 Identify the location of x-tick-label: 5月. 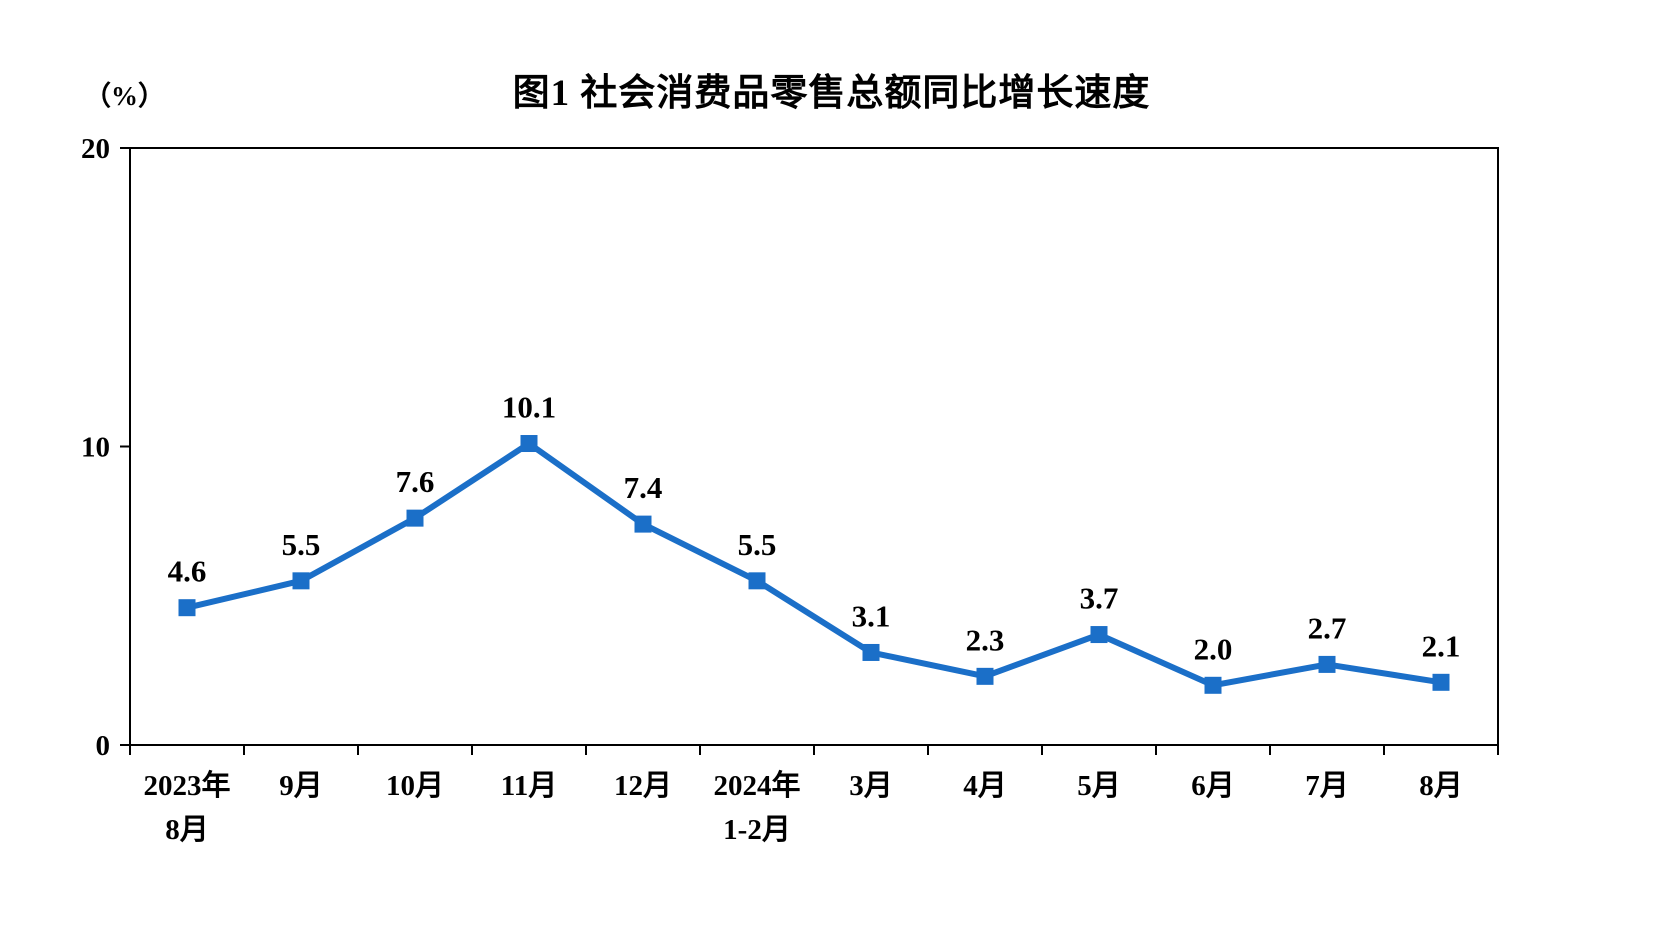
(1099, 786).